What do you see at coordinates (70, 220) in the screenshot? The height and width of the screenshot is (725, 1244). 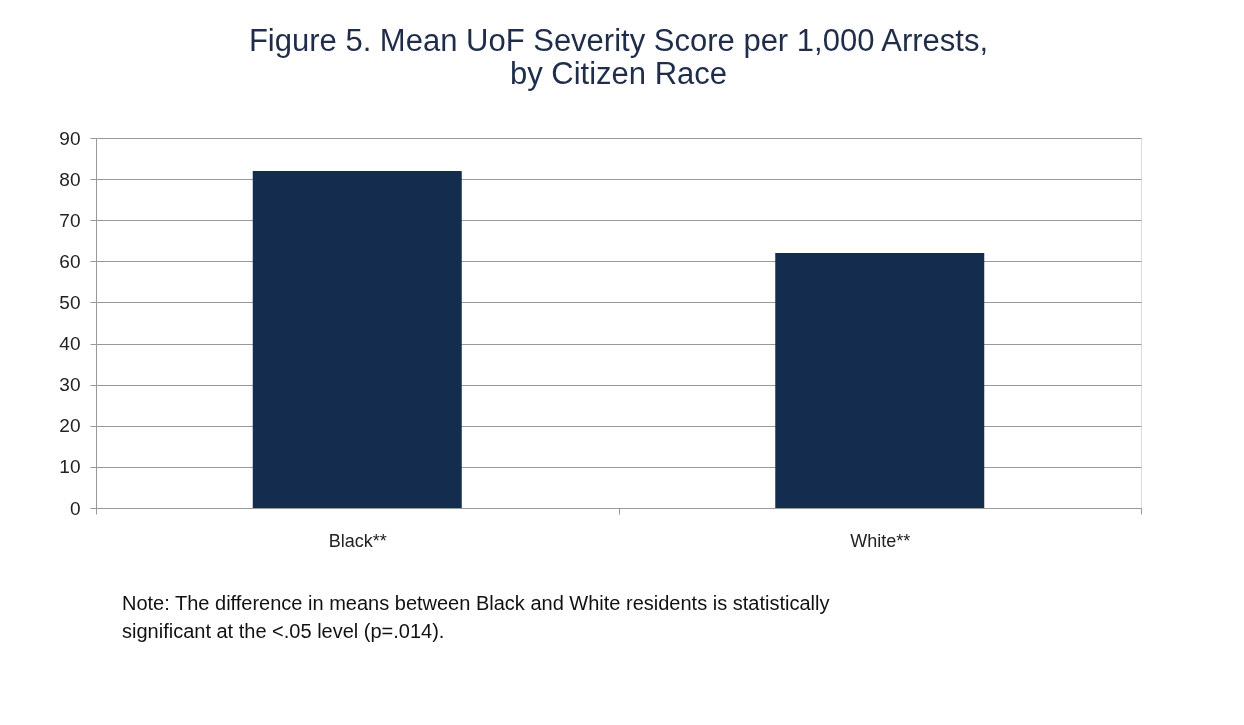 I see `y-tick-label: 70` at bounding box center [70, 220].